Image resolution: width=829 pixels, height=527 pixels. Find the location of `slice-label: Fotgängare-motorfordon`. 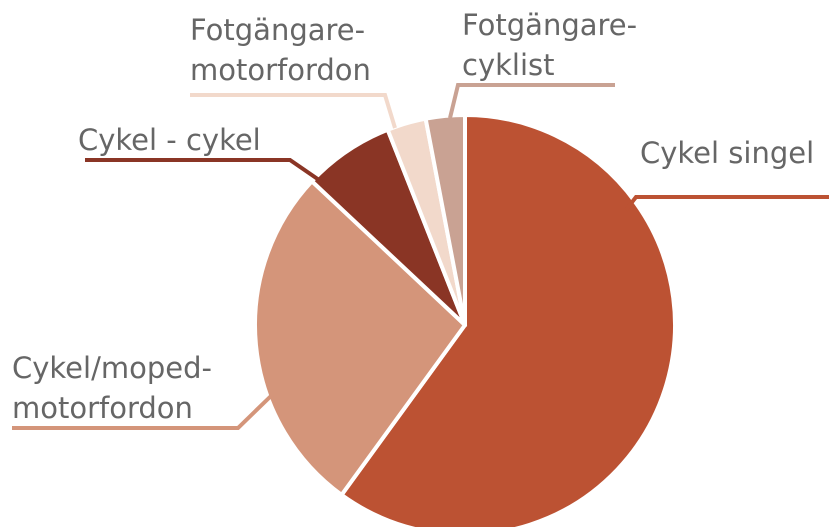

slice-label: Fotgängare-motorfordon is located at coordinates (280, 50).